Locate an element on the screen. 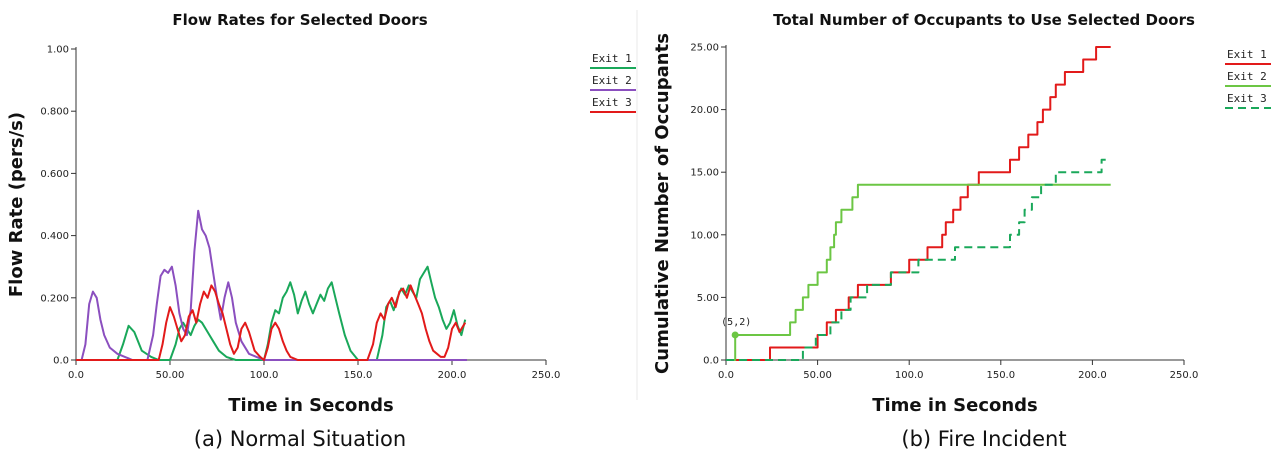 This screenshot has height=459, width=1276. y-tick-label: 1.00 is located at coordinates (58, 50).